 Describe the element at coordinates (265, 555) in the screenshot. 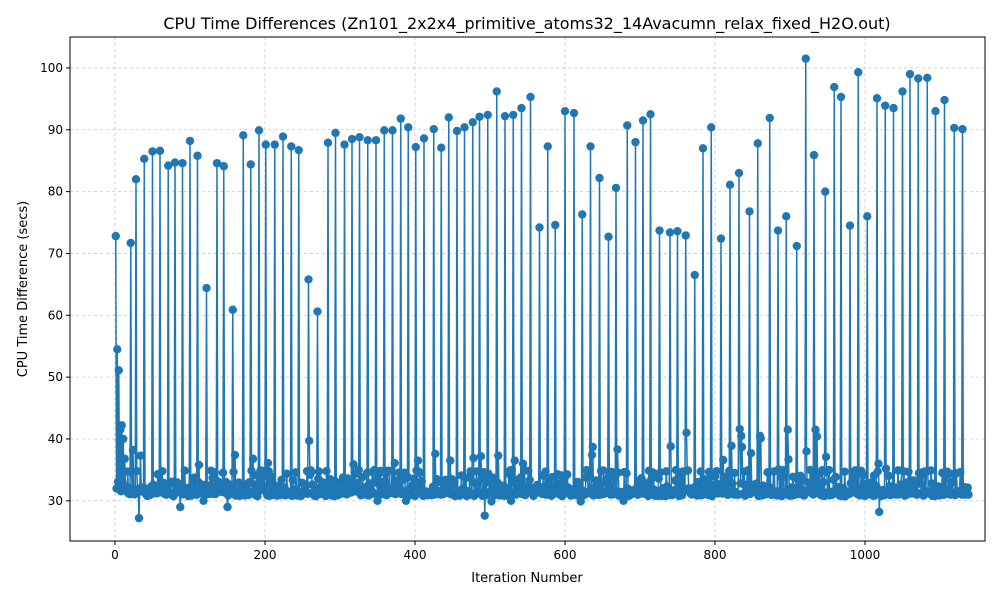

I see `x-tick-label: 200` at that location.